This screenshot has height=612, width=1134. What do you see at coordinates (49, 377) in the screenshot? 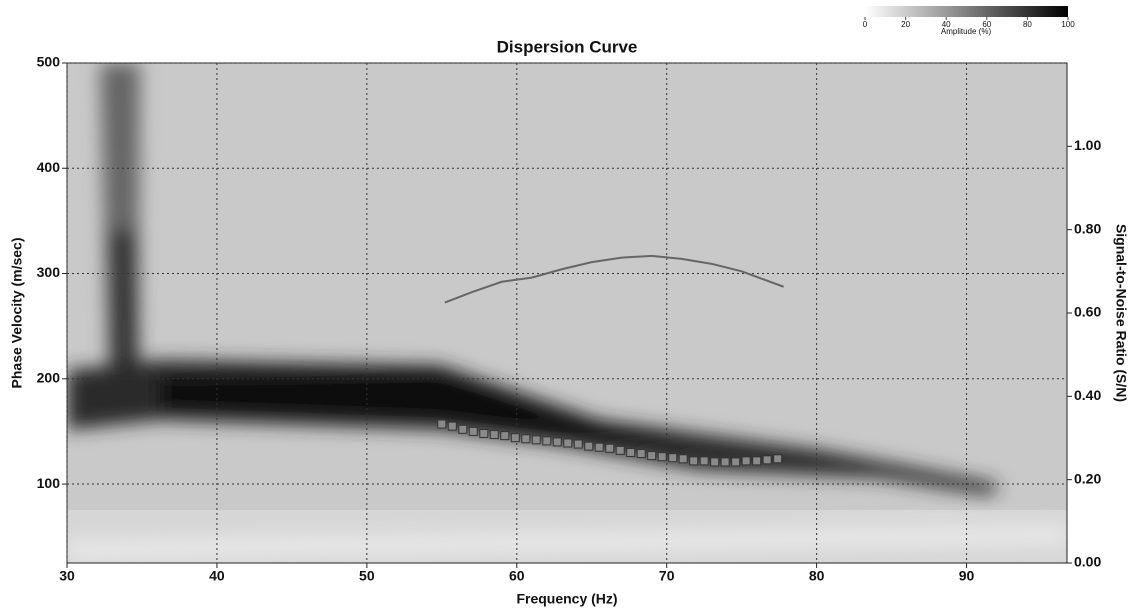
I see `y-tick-label: 200` at bounding box center [49, 377].